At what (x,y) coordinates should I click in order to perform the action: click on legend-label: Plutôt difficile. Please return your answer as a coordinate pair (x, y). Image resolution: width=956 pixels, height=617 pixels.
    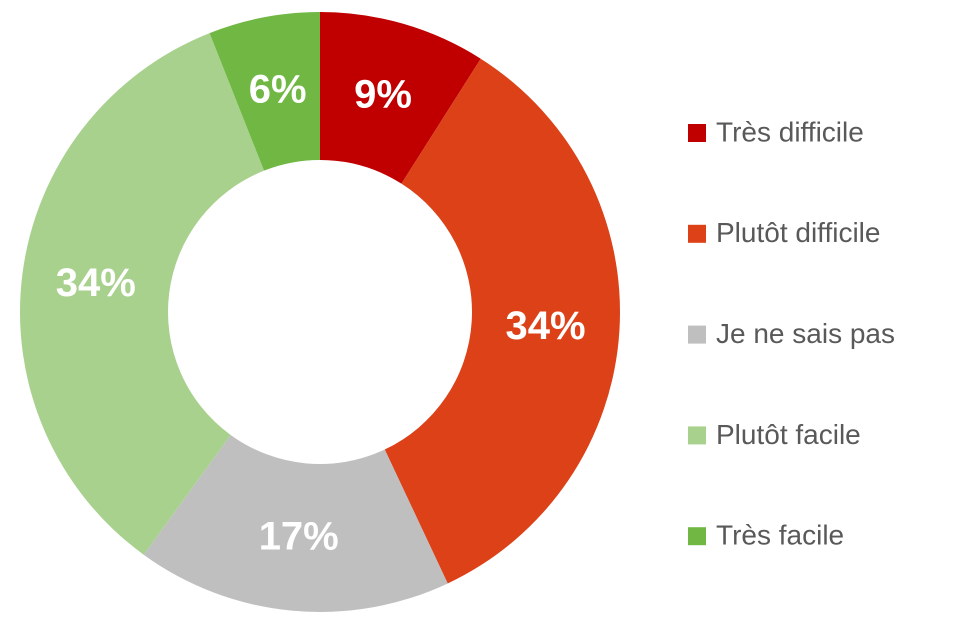
    Looking at the image, I should click on (798, 232).